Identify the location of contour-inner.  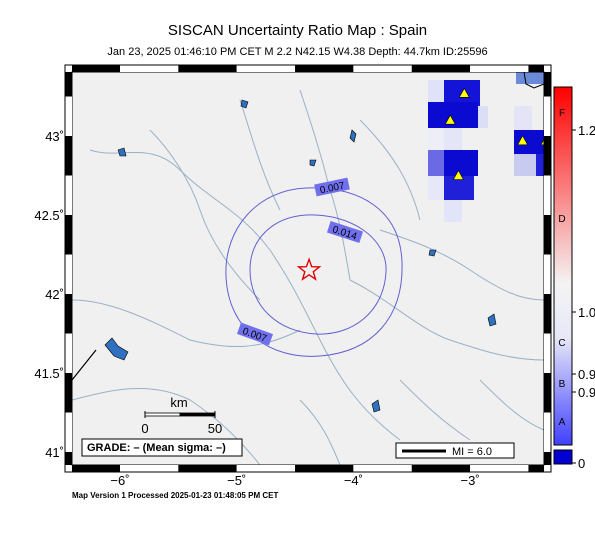
(318, 274).